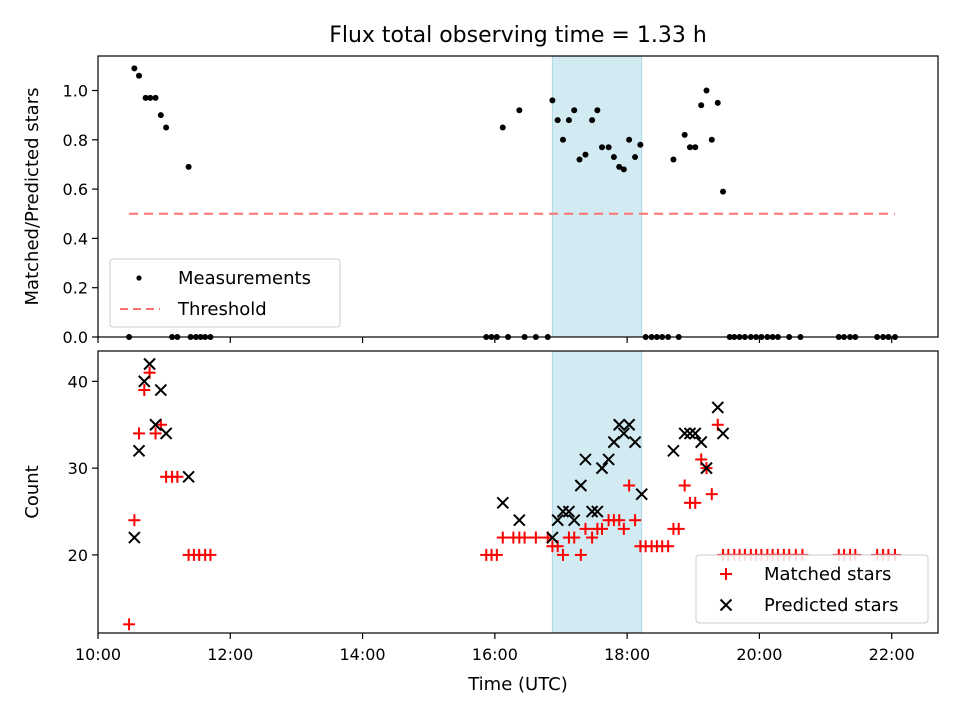  Describe the element at coordinates (98, 654) in the screenshot. I see `x-tick-label: 10:00` at that location.